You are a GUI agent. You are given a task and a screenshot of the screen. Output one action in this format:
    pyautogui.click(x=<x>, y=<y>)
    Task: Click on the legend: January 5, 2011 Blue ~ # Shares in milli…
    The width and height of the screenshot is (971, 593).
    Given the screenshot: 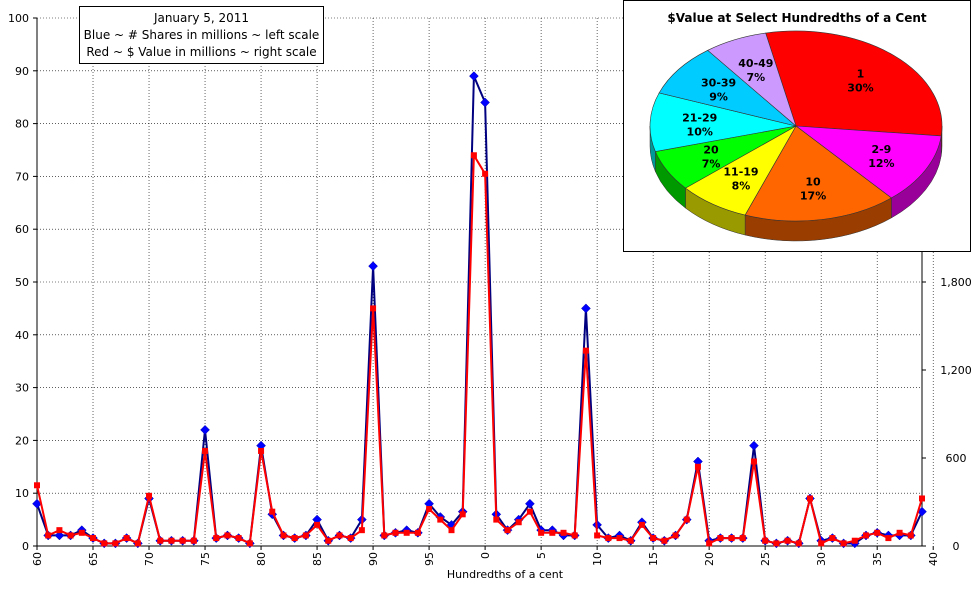 What is the action you would take?
    pyautogui.click(x=201, y=35)
    